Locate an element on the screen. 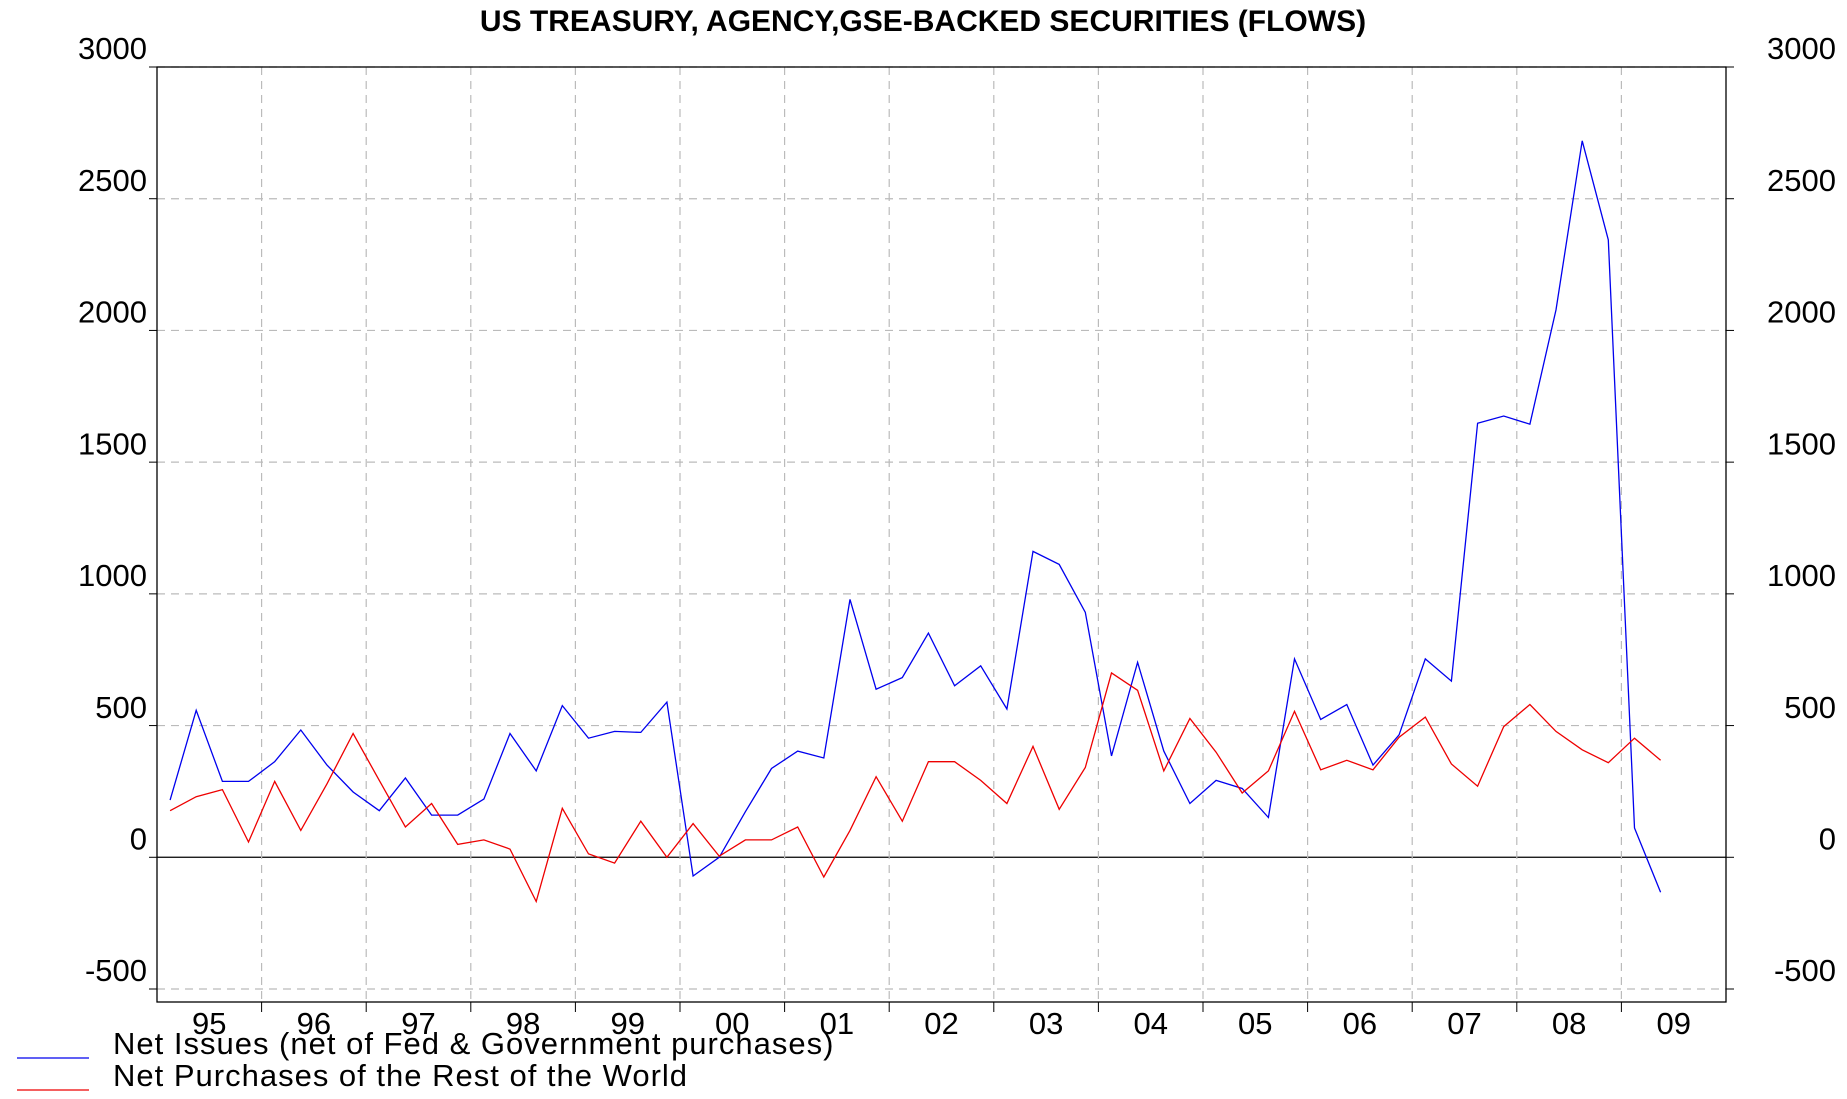 The width and height of the screenshot is (1847, 1099). x-tick-label: 06 is located at coordinates (1360, 1023).